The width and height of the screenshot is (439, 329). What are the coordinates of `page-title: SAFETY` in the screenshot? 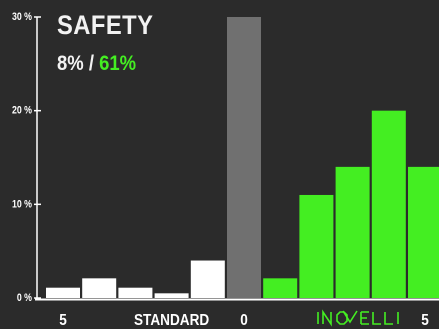 It's located at (105, 25).